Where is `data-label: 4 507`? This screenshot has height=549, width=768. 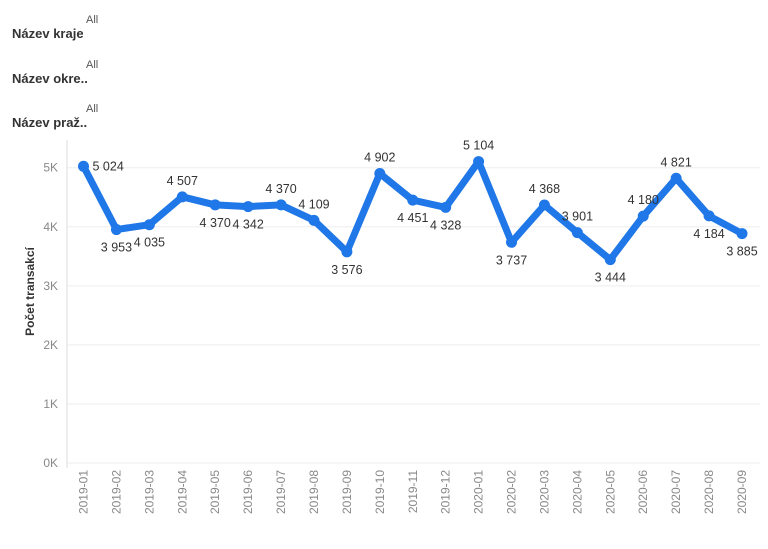 data-label: 4 507 is located at coordinates (182, 181).